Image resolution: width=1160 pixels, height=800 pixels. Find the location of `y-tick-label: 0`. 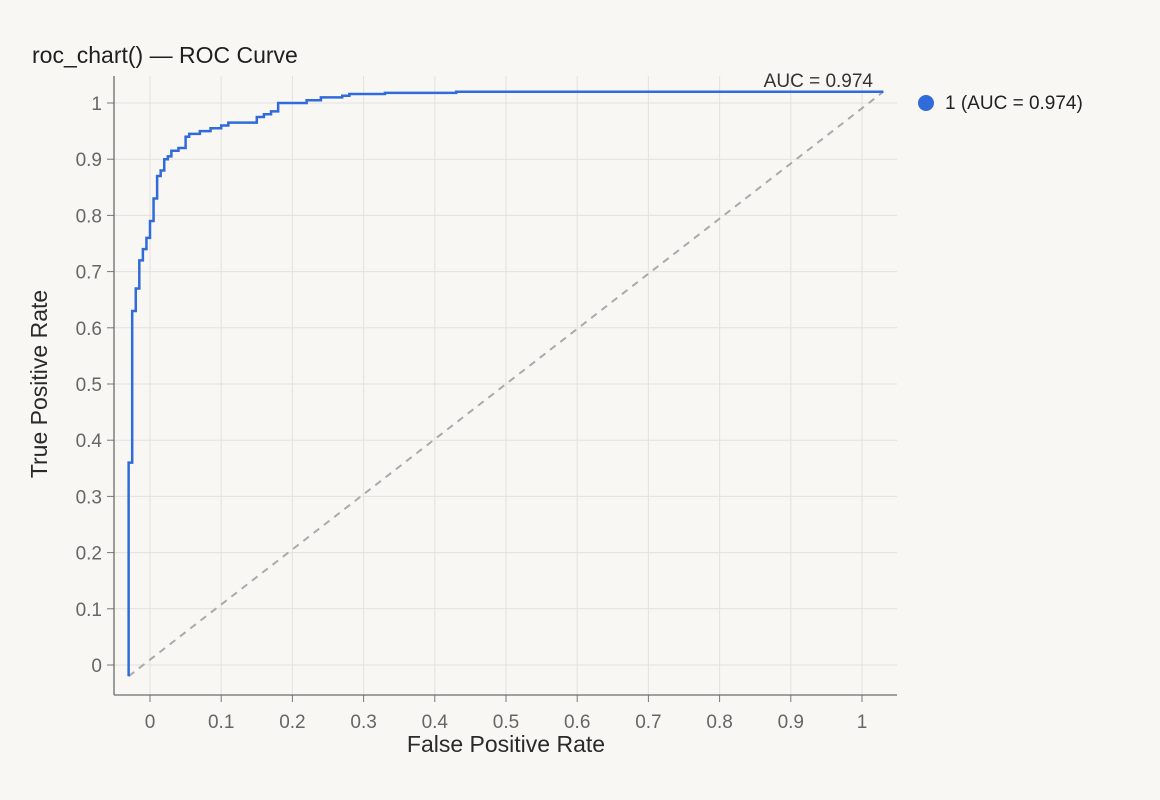

y-tick-label: 0 is located at coordinates (96, 666).